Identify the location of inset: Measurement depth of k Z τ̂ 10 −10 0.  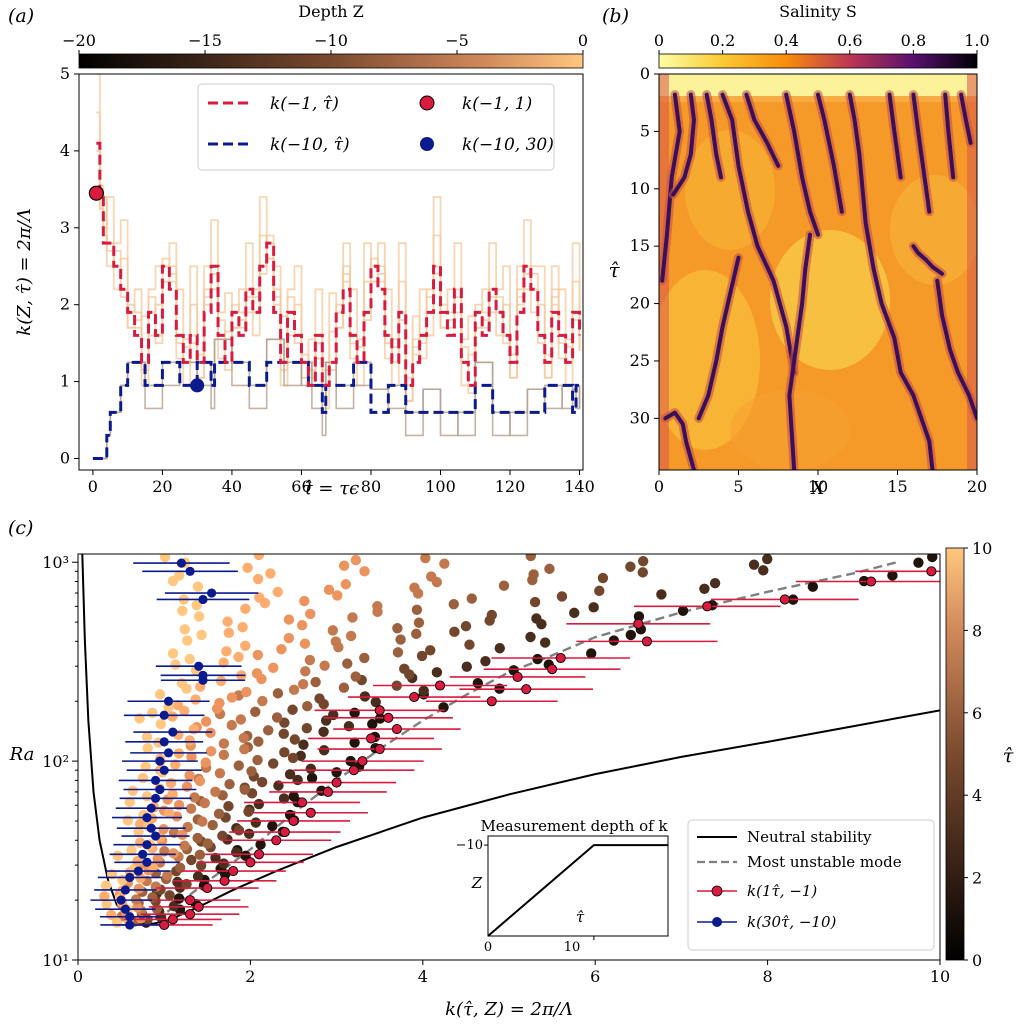
(562, 886).